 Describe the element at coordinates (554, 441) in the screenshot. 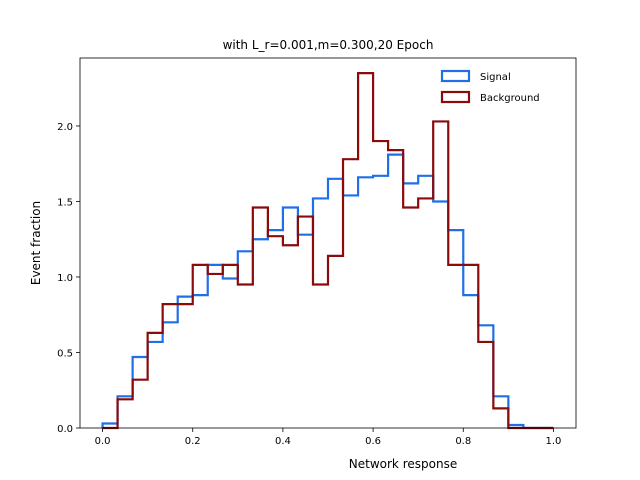

I see `x-tick-label: 1.0` at that location.